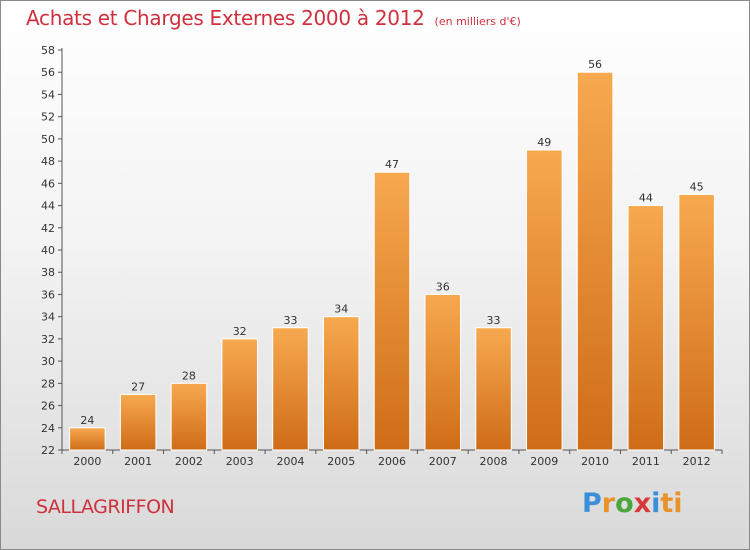 This screenshot has height=550, width=750. I want to click on y-tick-label: 40, so click(48, 250).